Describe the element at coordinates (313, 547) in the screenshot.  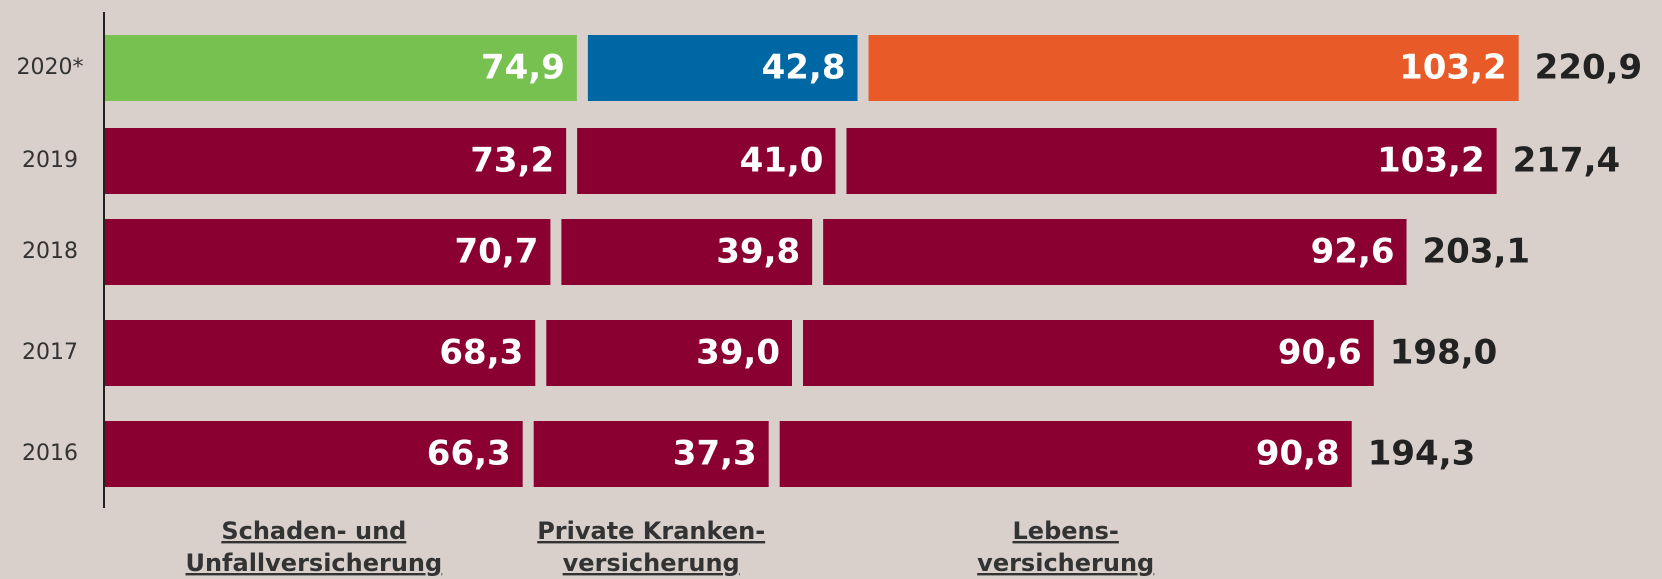
I see `legend-label: Schaden- und Unfallversicherung` at that location.